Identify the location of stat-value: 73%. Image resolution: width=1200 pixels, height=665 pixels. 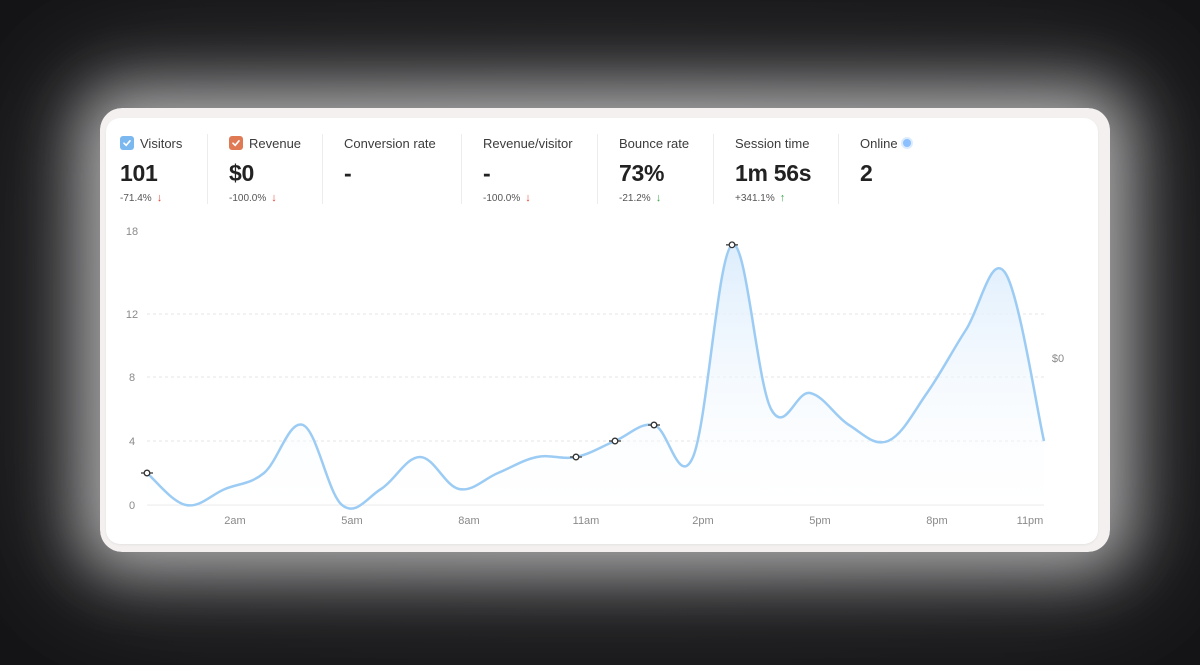
(642, 173).